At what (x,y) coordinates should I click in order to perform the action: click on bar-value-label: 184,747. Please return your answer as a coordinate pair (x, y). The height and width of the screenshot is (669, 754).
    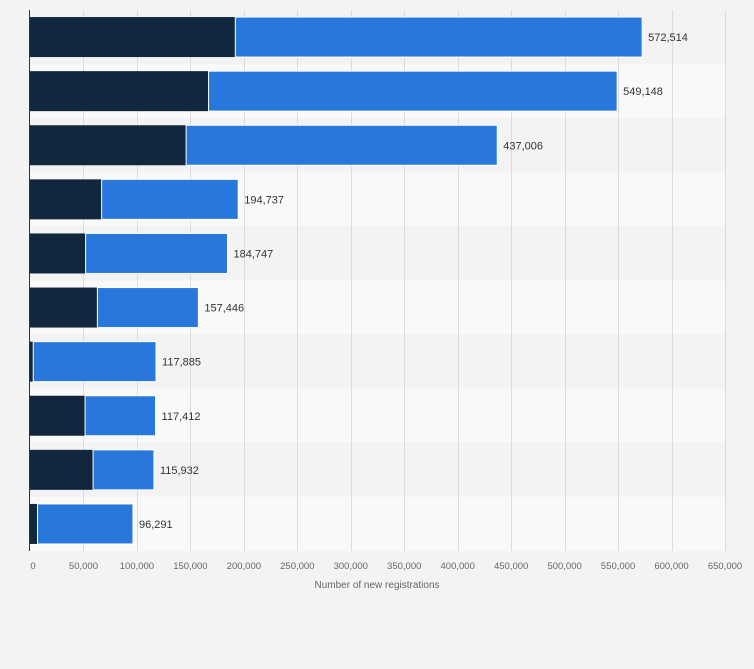
    Looking at the image, I should click on (254, 254).